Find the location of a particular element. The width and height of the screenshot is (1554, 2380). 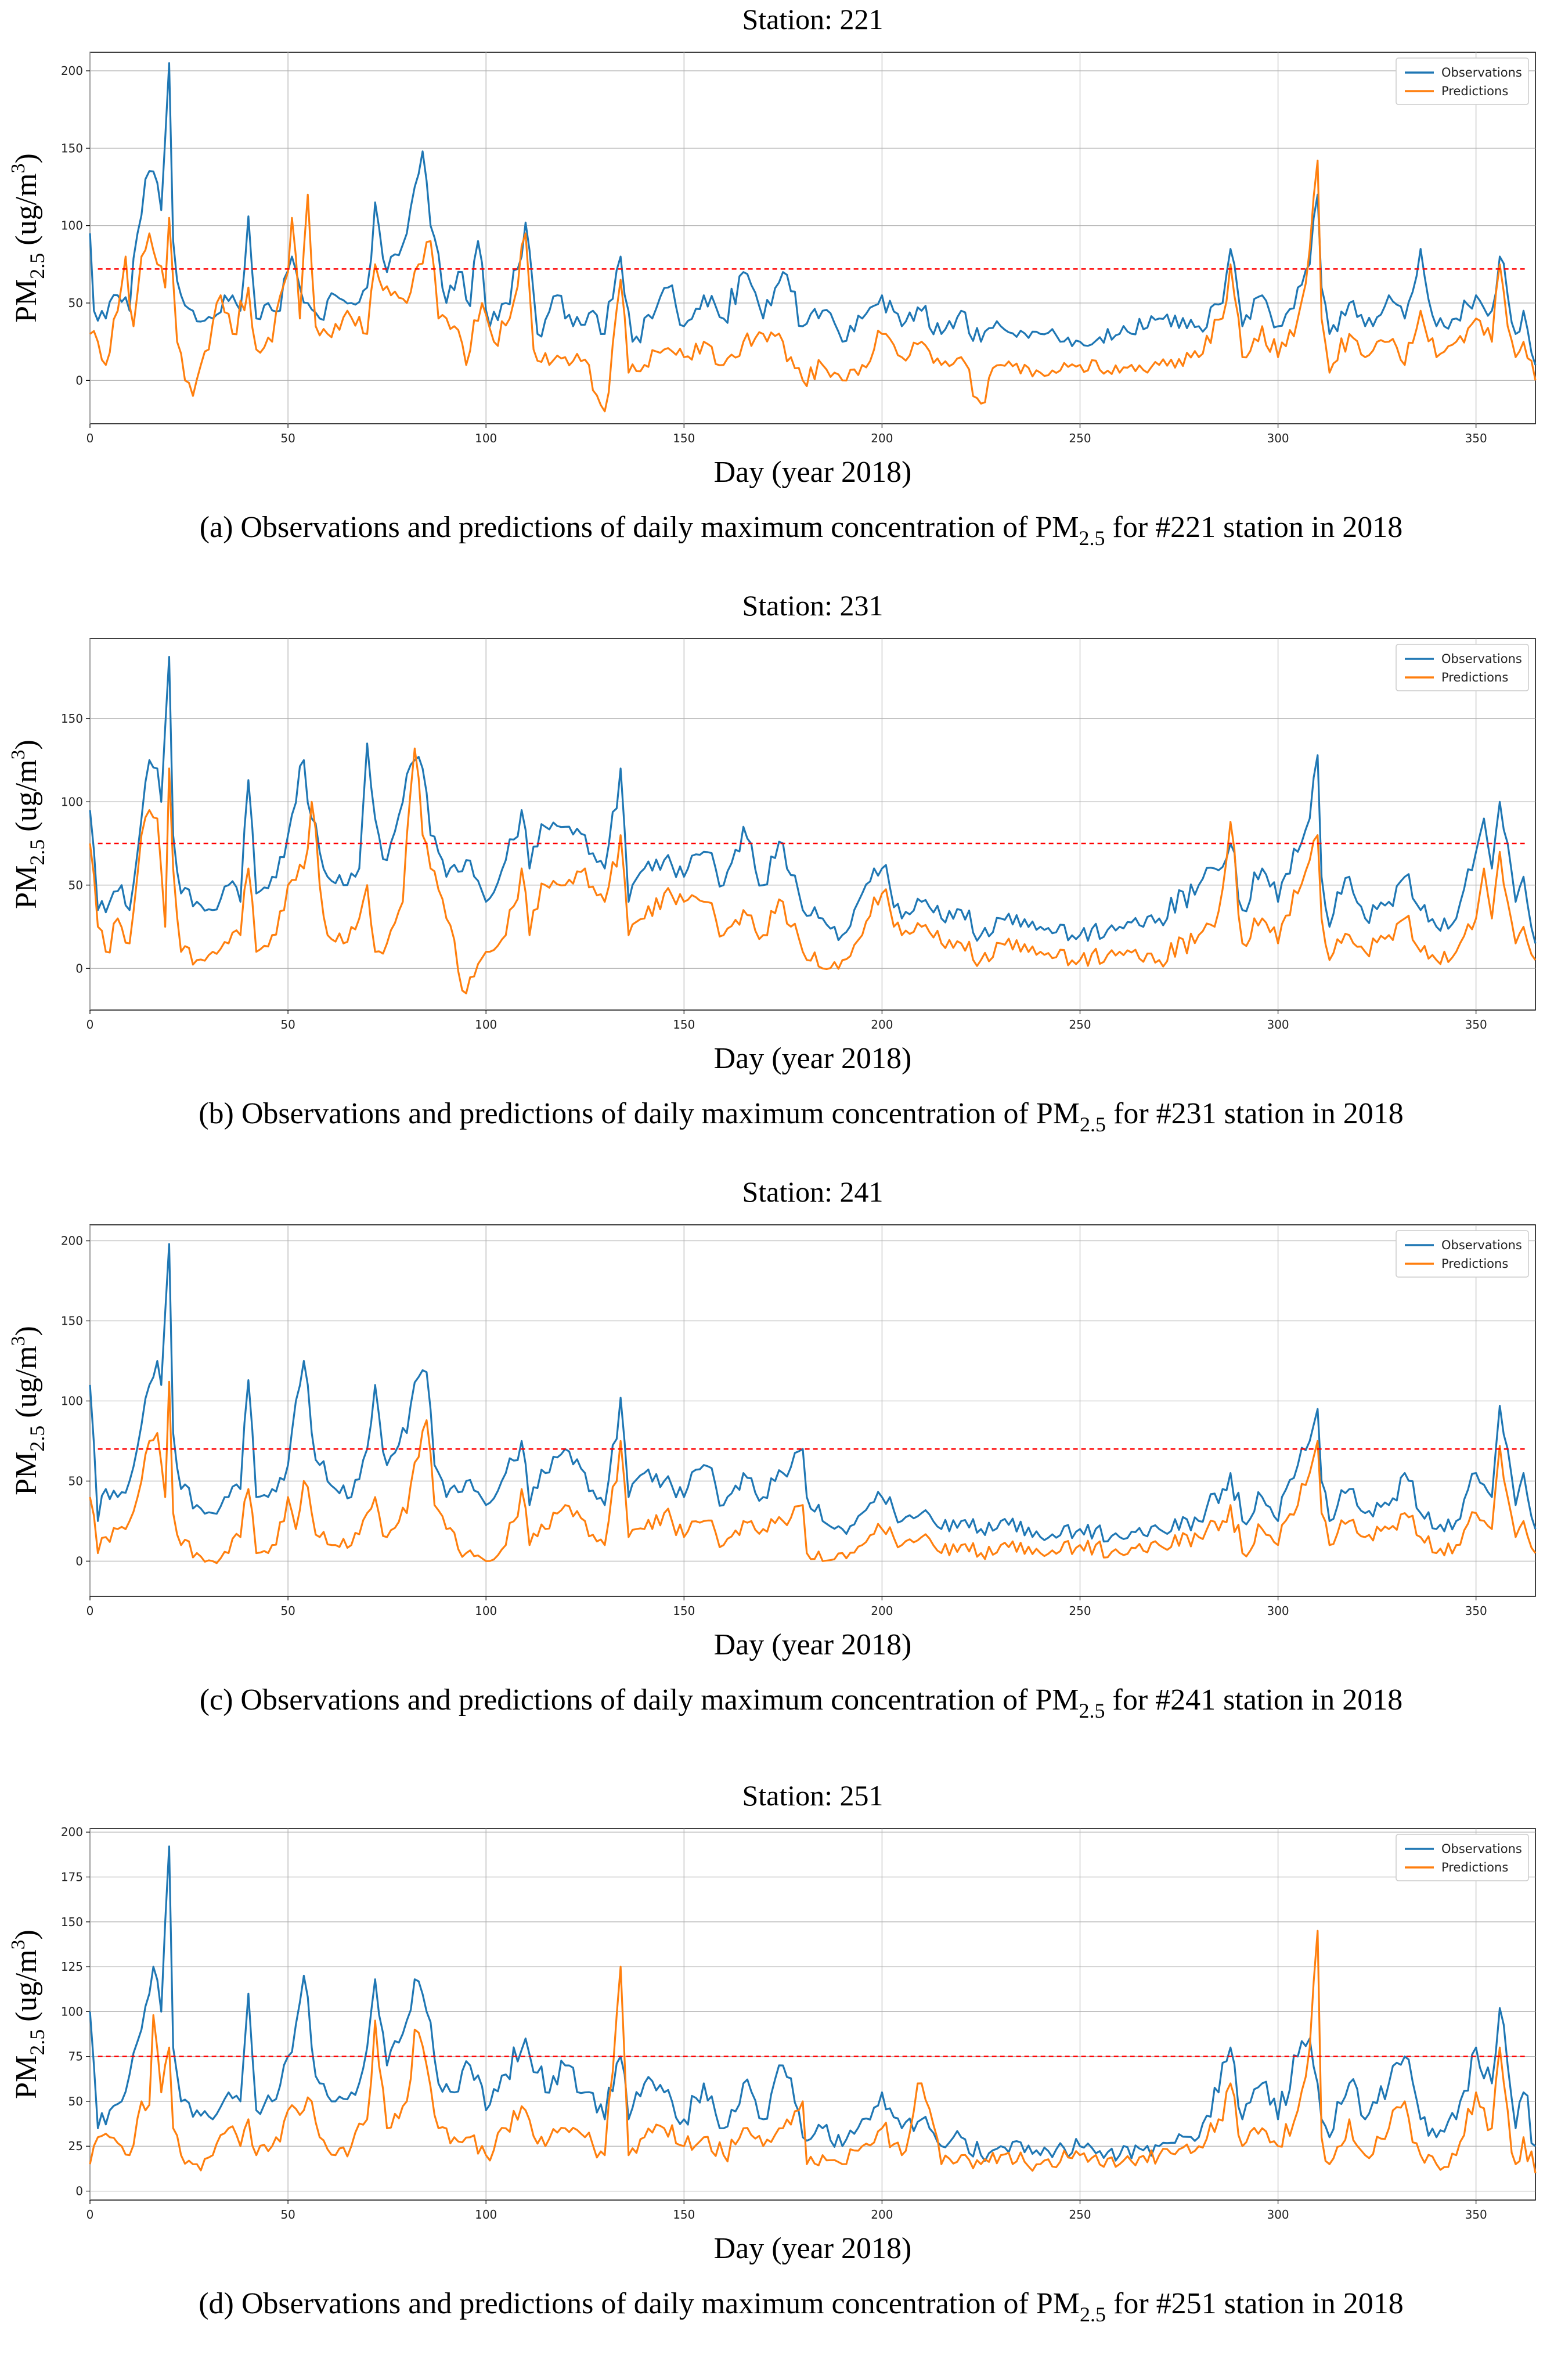

y-axis-label-unit: (ug/m is located at coordinates (27, 1385).